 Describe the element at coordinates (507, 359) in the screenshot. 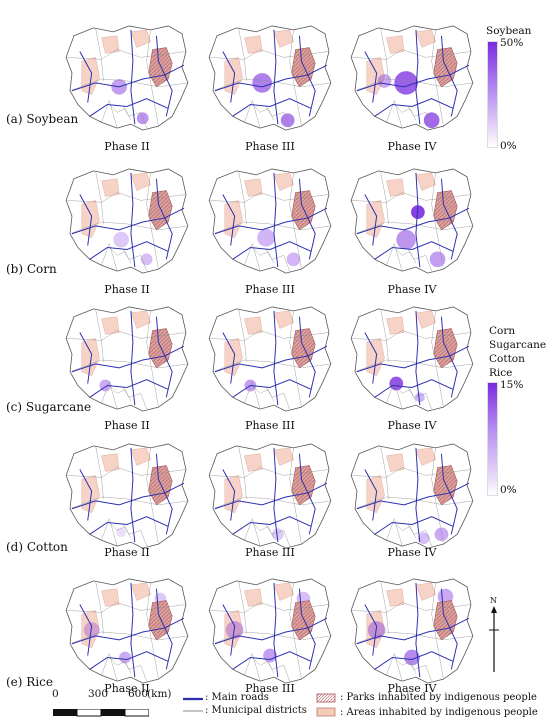

I see `legend-title-cotton: Cotton` at that location.